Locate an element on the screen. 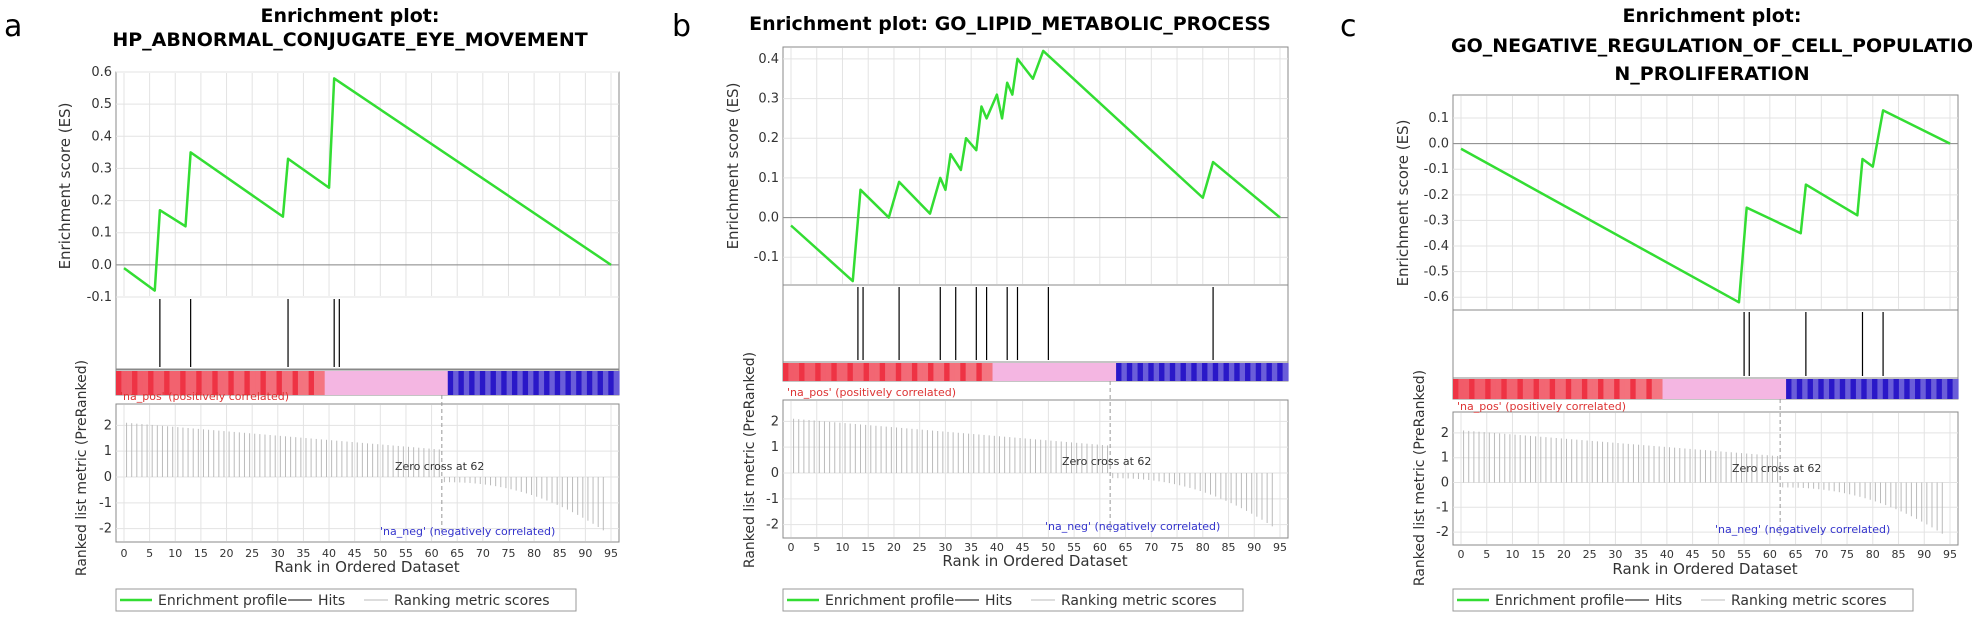 Image resolution: width=1984 pixels, height=626 pixels. panel-b-x-tick-label: 40 is located at coordinates (997, 547).